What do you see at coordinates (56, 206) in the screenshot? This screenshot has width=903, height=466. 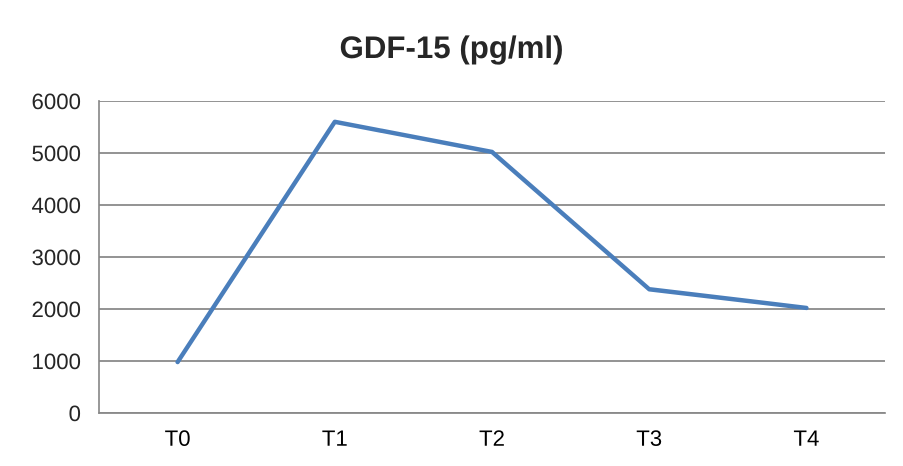 I see `y-tick-label: 4000` at bounding box center [56, 206].